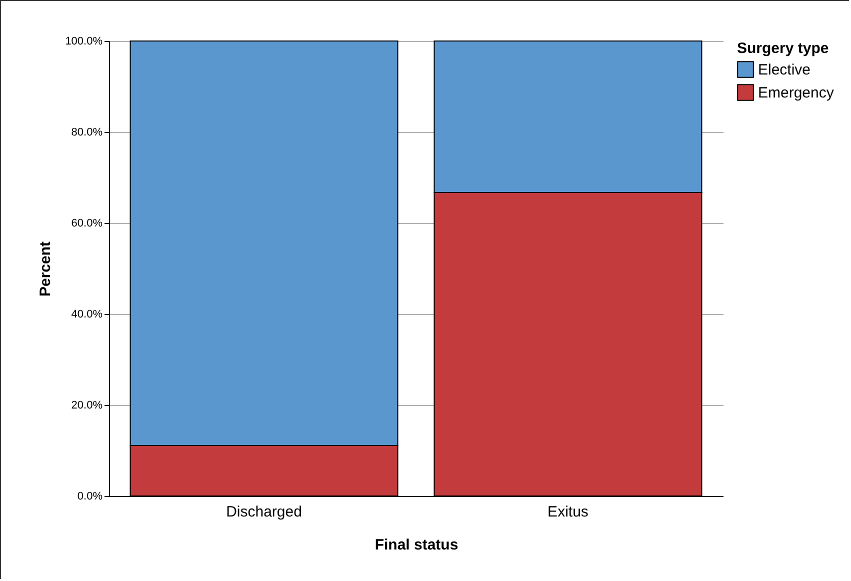  Describe the element at coordinates (87, 224) in the screenshot. I see `y-tick-label: 60.0%` at that location.